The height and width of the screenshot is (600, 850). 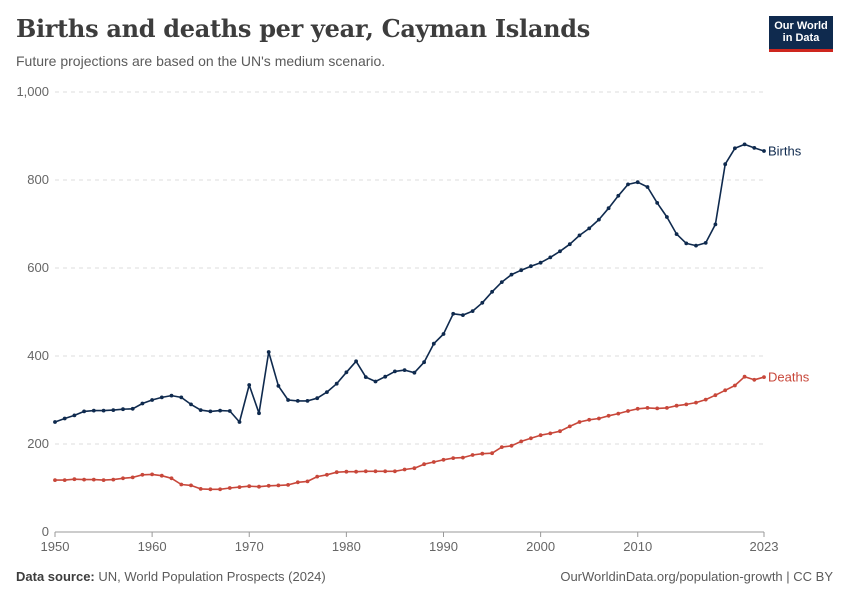 I want to click on logo-line-1: Our World, so click(x=801, y=26).